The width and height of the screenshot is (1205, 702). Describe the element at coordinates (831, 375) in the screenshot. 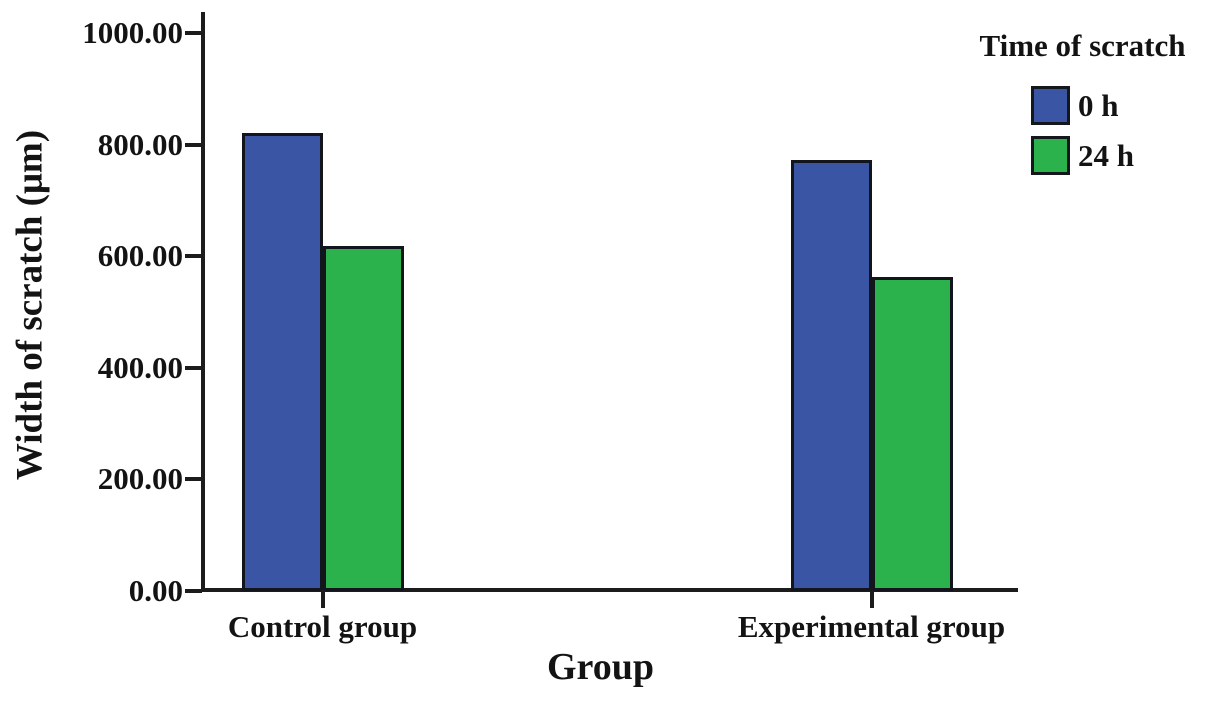

I see `bar-0-h-experimental-group` at that location.